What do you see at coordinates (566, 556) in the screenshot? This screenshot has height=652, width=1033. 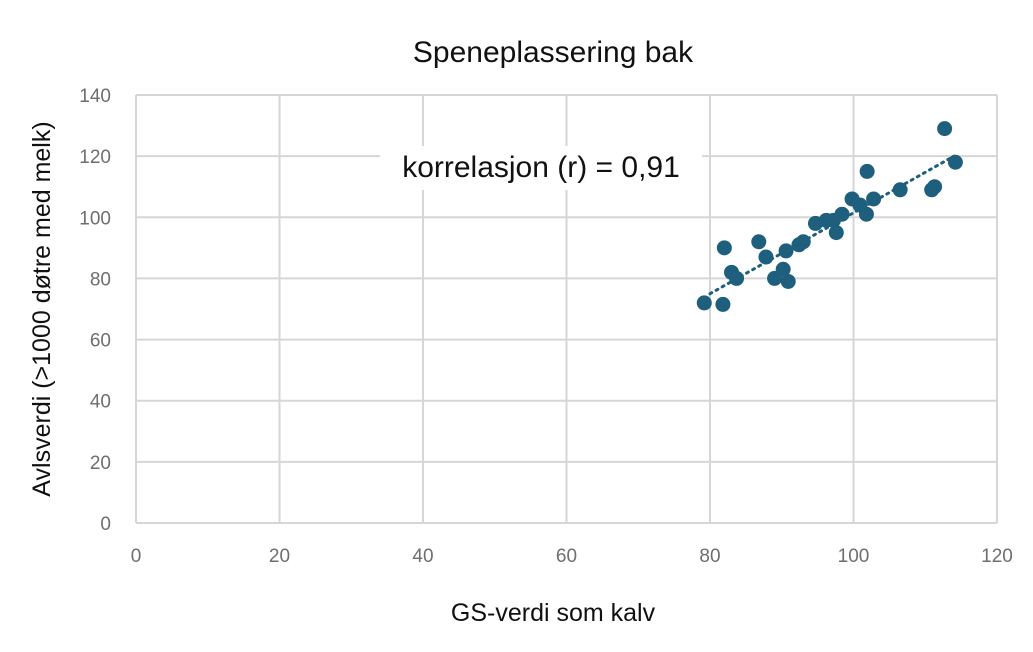 I see `x-tick-label: 60` at bounding box center [566, 556].